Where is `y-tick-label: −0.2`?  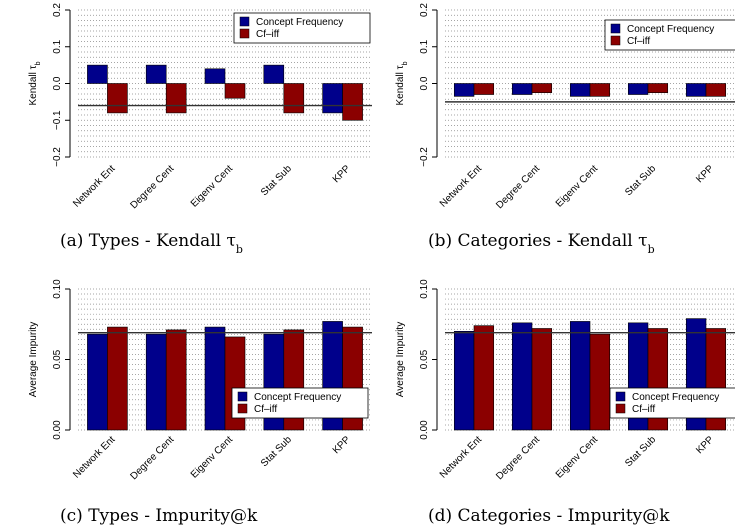
y-tick-label: −0.2 is located at coordinates (57, 157).